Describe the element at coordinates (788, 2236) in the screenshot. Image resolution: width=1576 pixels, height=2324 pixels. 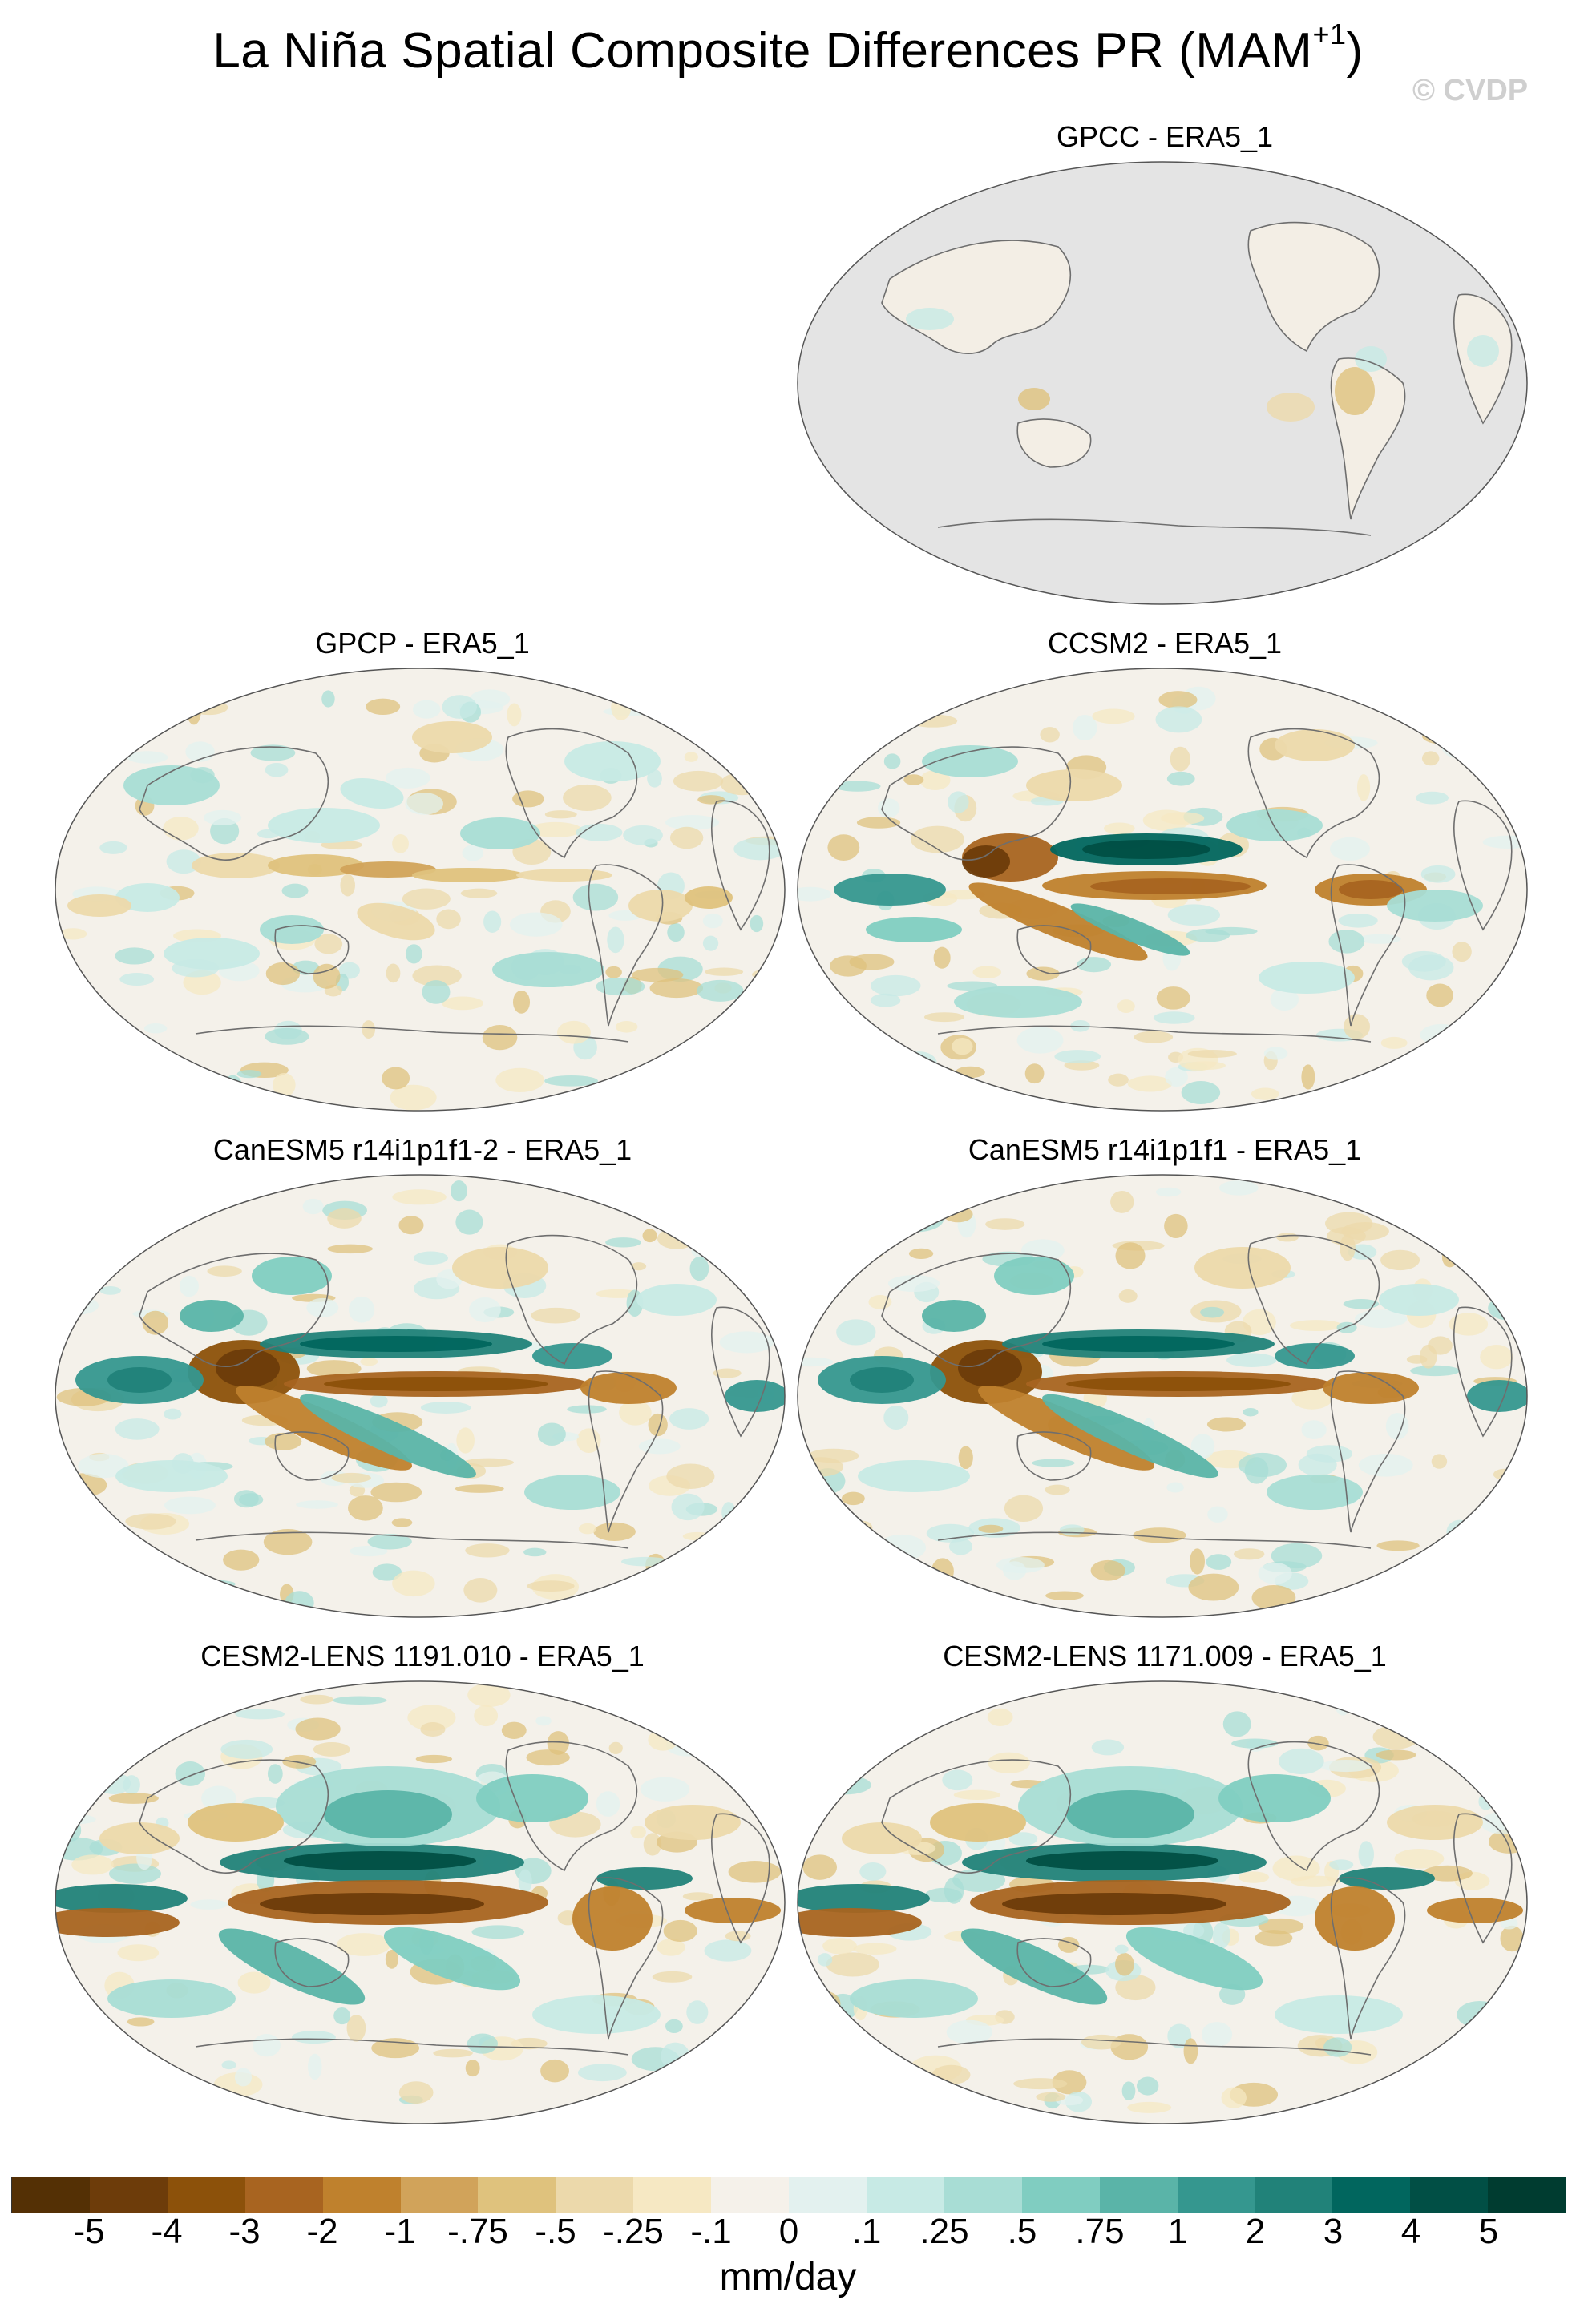
I see `colorbar-tick-labels: -5 -4 -3 -2 -1 -.75 -.5 -.25 -.1 0 .1 .25 .5 .75 1 2 3 4 5` at that location.